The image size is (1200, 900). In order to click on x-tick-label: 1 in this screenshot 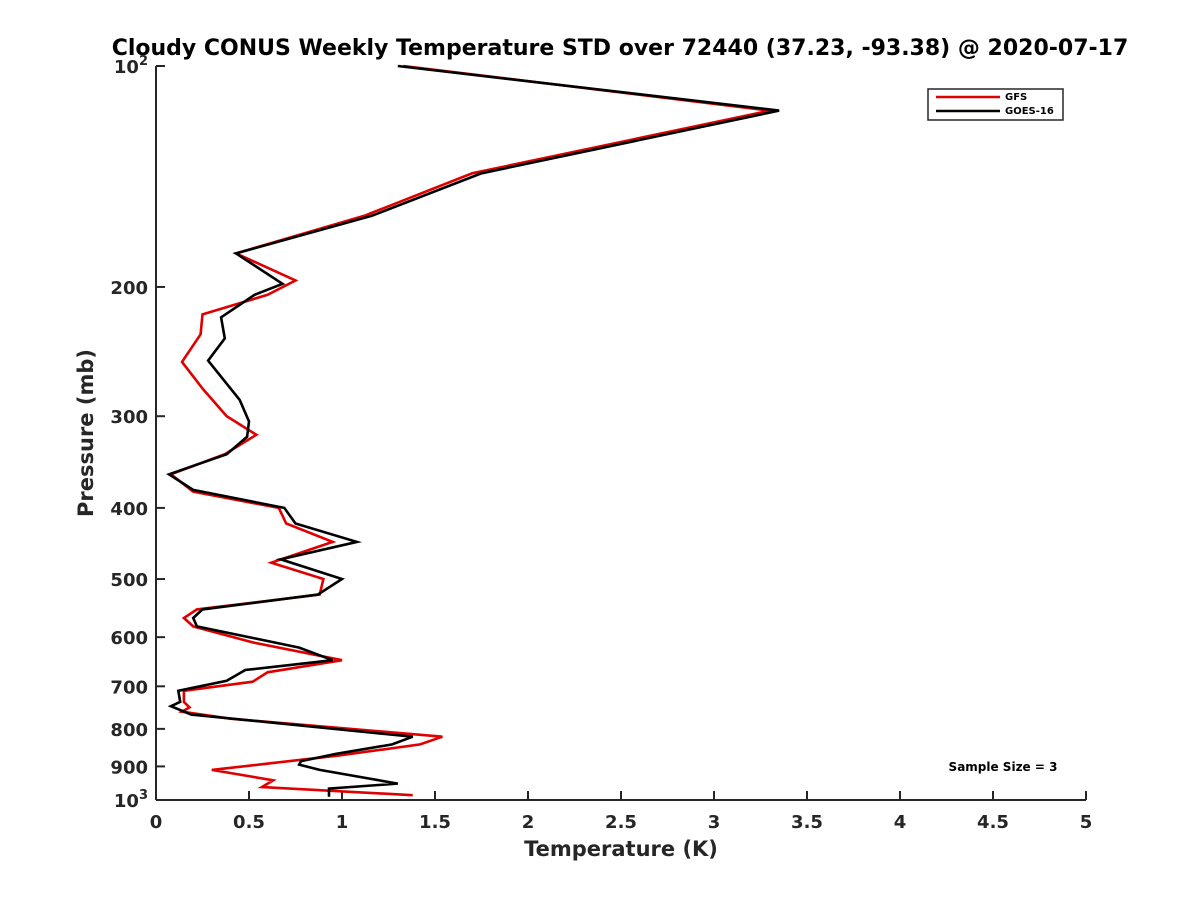, I will do `click(342, 822)`.